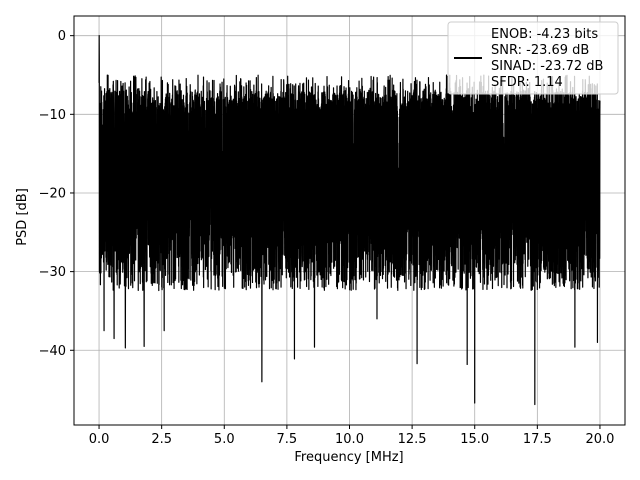 The image size is (640, 480). Describe the element at coordinates (99, 439) in the screenshot. I see `x-tick-label: 0.0` at that location.